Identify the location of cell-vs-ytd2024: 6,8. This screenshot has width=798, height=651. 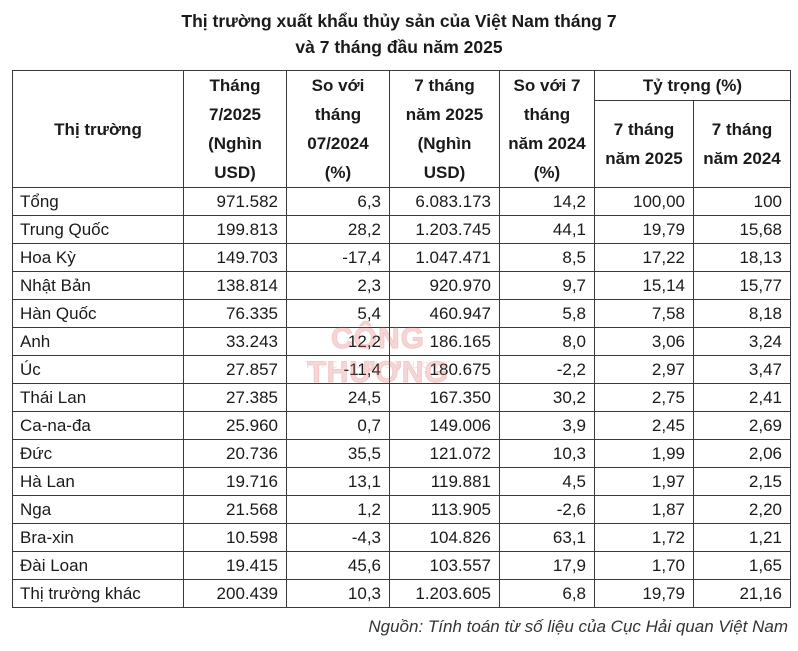
(547, 593).